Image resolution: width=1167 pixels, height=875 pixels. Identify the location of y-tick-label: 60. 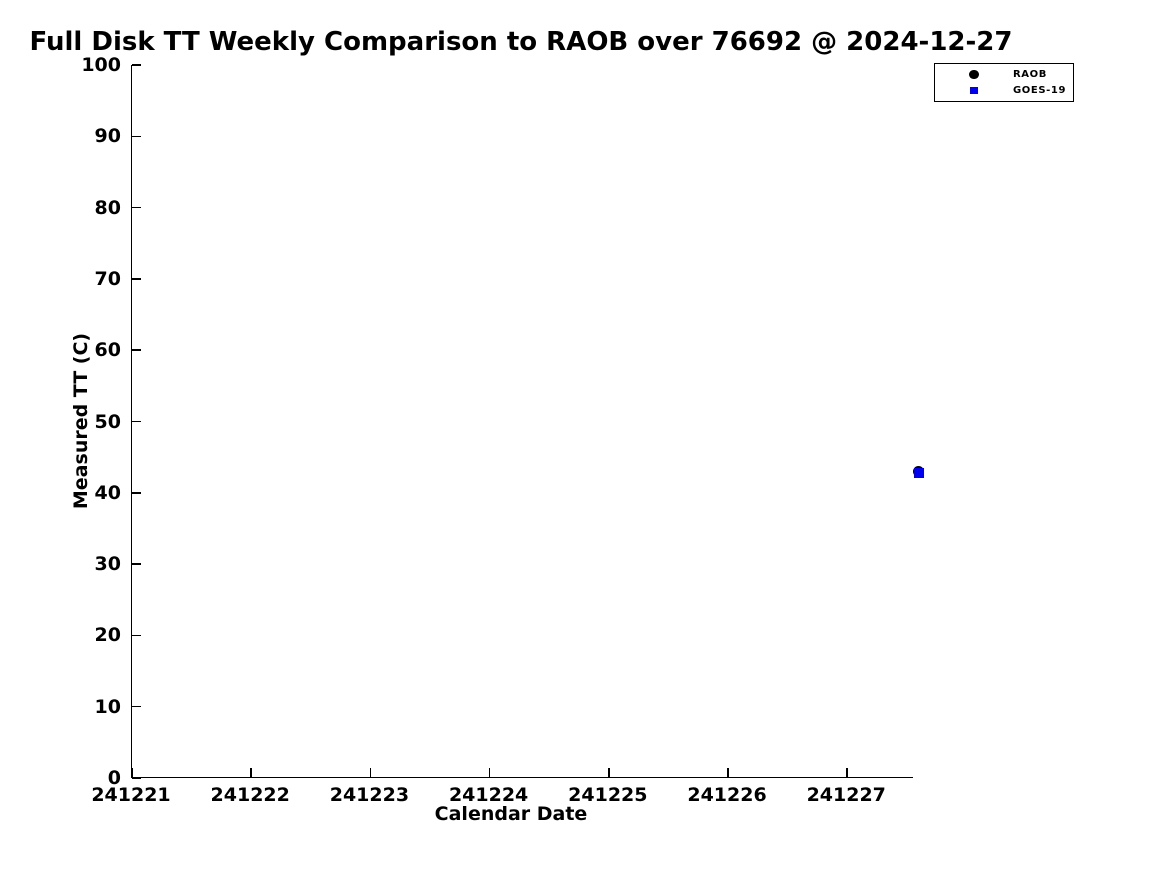
(107, 350).